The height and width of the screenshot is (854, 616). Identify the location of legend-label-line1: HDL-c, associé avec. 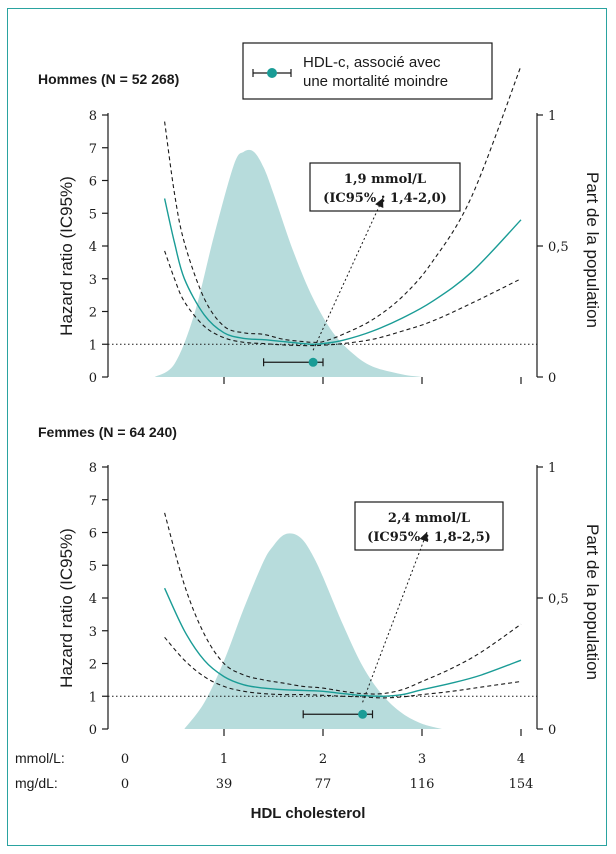
(372, 62).